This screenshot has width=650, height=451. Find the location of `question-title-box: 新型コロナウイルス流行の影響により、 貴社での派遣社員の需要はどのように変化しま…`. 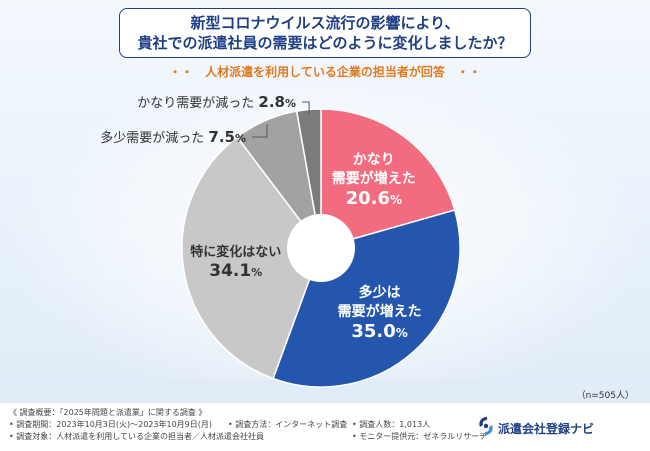

question-title-box: 新型コロナウイルス流行の影響により、 貴社での派遣社員の需要はどのように変化しま… is located at coordinates (325, 33).